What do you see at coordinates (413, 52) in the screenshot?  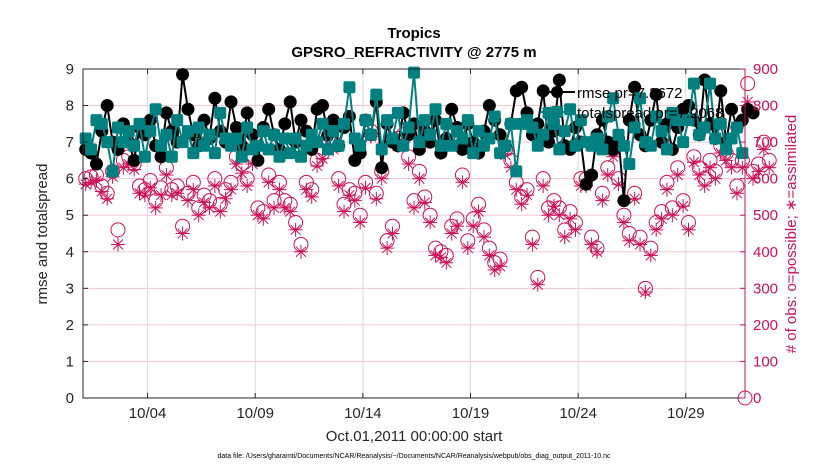 I see `chart-subtitle: GPSRO_REFRACTIVITY @ 2775 m` at bounding box center [413, 52].